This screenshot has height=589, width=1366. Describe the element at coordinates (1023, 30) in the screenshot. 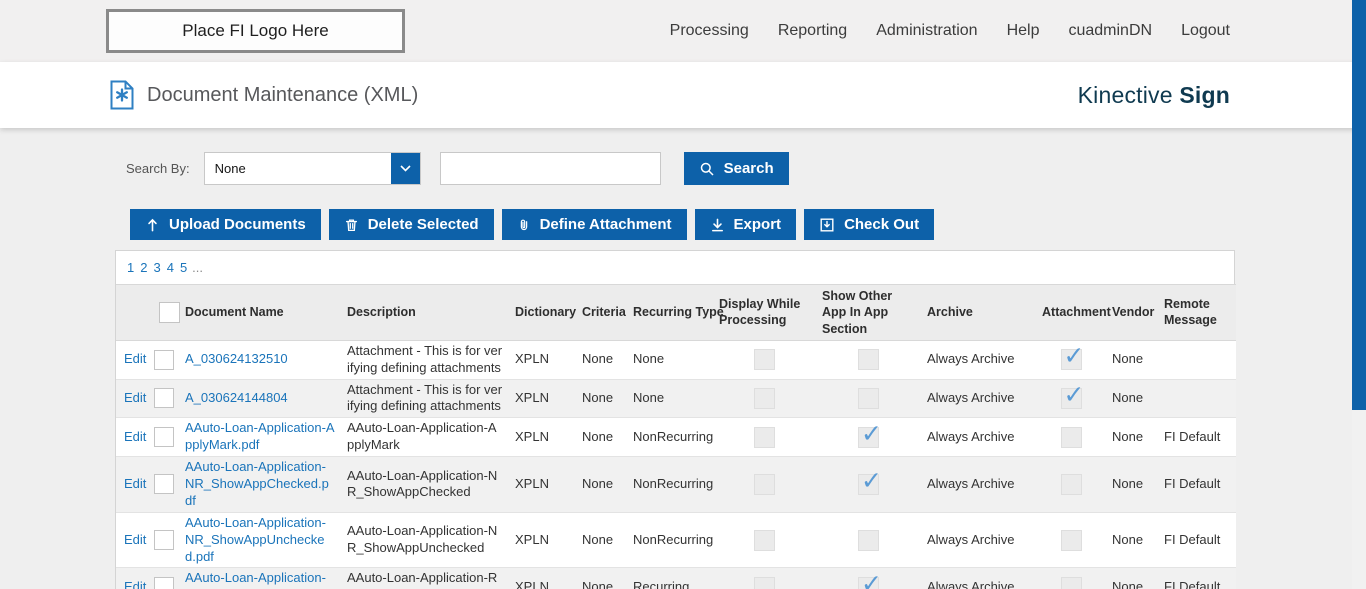

I see `nav-help: Help` at that location.